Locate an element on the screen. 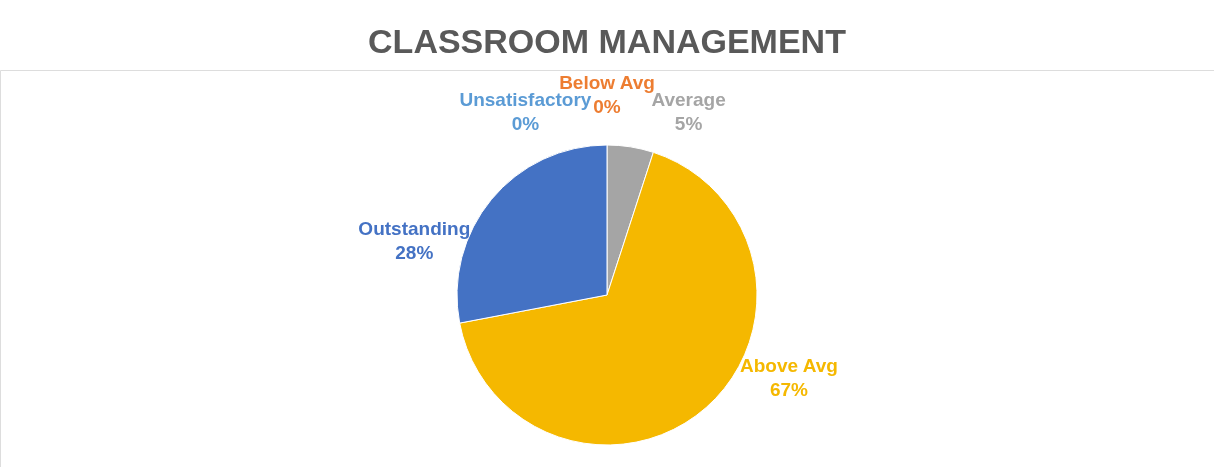  data-label: 5% is located at coordinates (688, 124).